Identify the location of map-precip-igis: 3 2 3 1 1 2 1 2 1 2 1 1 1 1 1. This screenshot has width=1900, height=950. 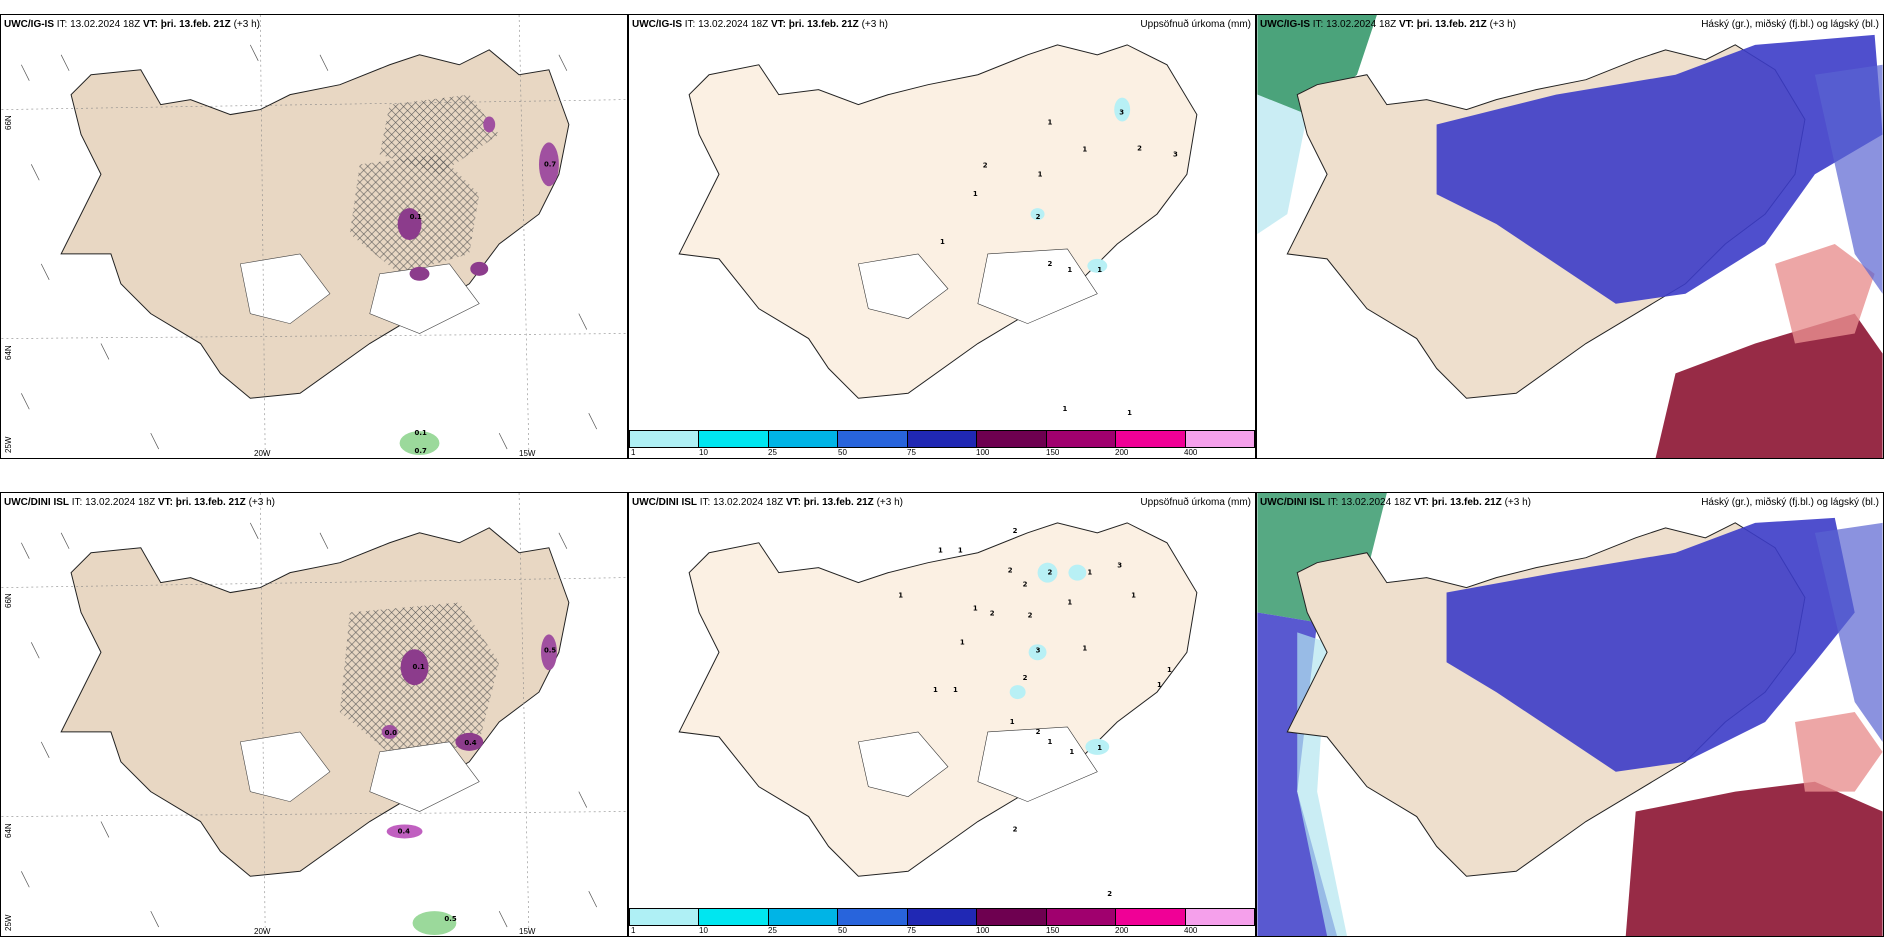
(938, 230).